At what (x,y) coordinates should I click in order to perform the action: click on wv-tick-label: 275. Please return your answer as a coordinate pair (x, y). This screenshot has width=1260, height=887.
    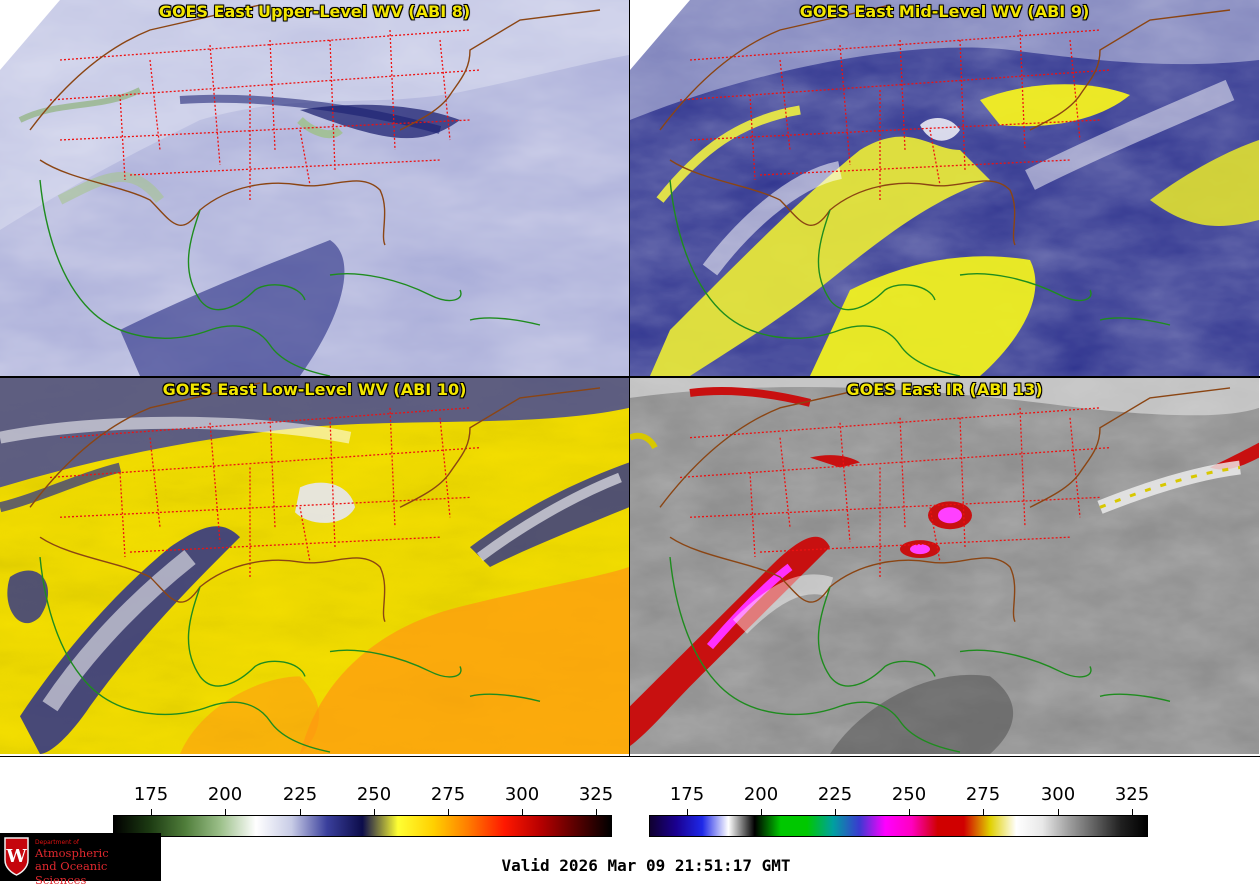
    Looking at the image, I should click on (448, 794).